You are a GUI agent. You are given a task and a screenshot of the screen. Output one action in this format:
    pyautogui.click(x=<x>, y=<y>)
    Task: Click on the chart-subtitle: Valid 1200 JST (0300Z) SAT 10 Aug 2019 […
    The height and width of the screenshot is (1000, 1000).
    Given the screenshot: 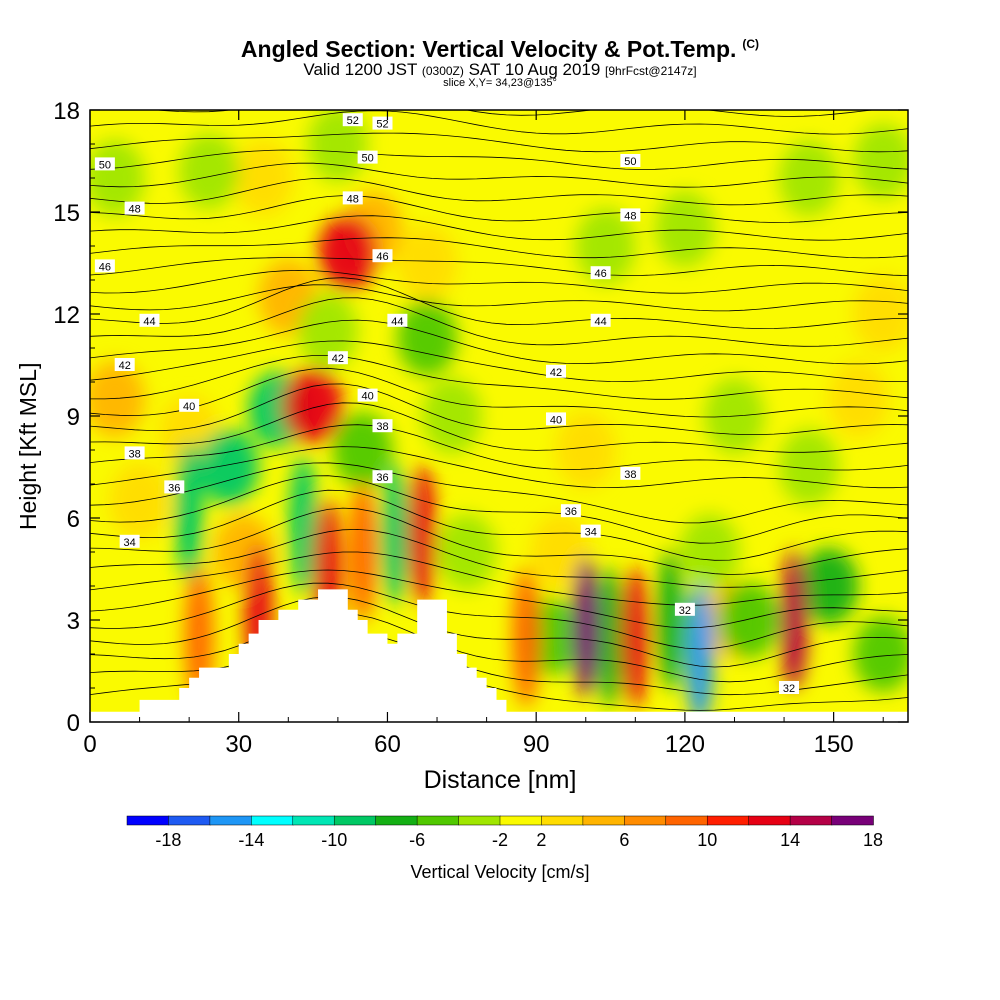 What is the action you would take?
    pyautogui.click(x=500, y=69)
    